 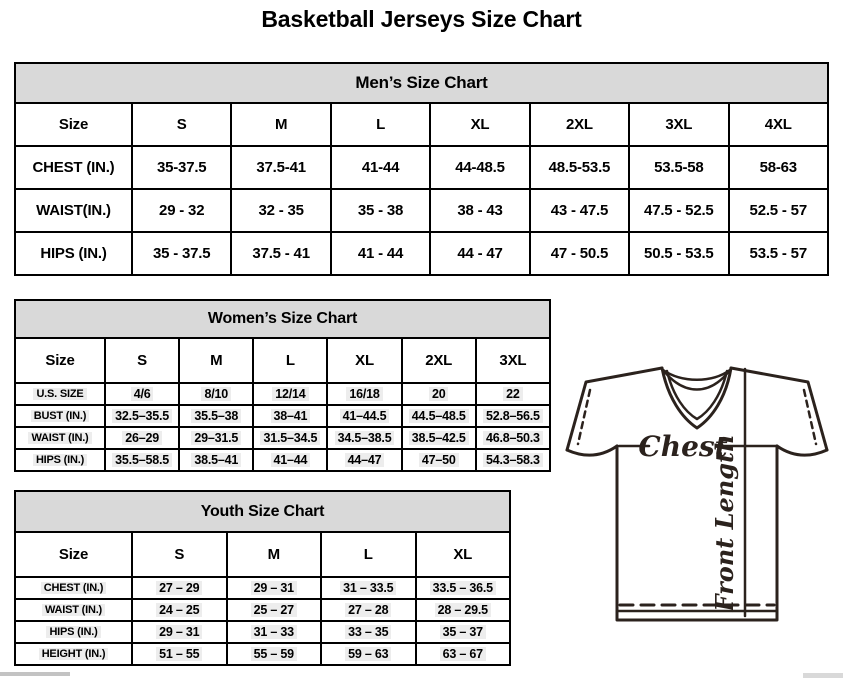 What do you see at coordinates (281, 210) in the screenshot?
I see `size-value: 32 - 35` at bounding box center [281, 210].